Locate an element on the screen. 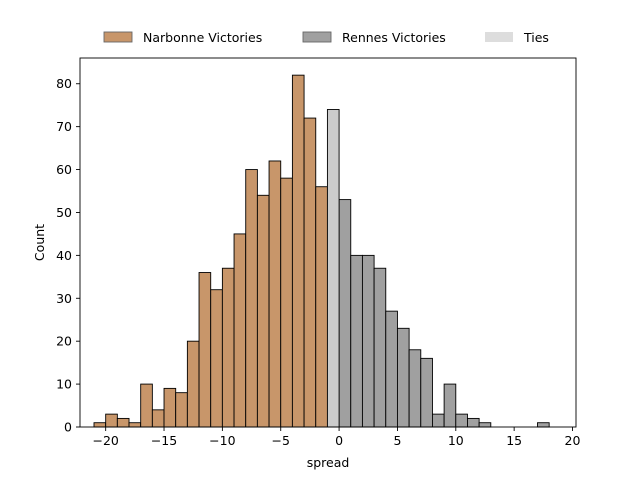 The image size is (640, 480). x-tick-label: 20 is located at coordinates (573, 440).